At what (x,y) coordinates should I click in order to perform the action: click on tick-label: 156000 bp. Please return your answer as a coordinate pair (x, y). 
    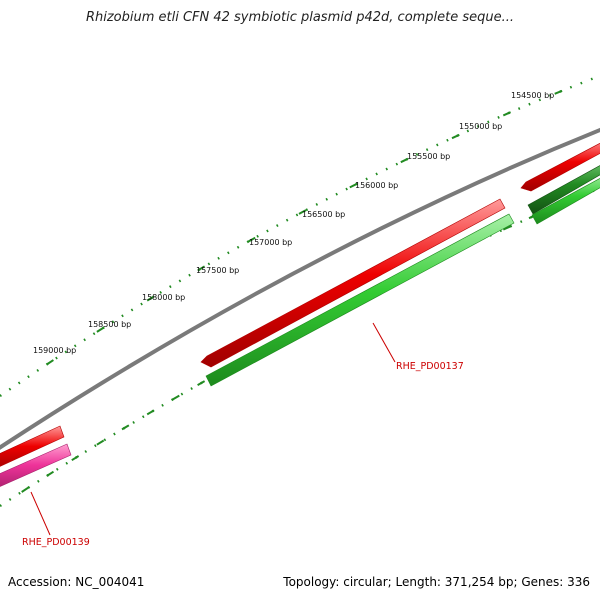
    Looking at the image, I should click on (376, 185).